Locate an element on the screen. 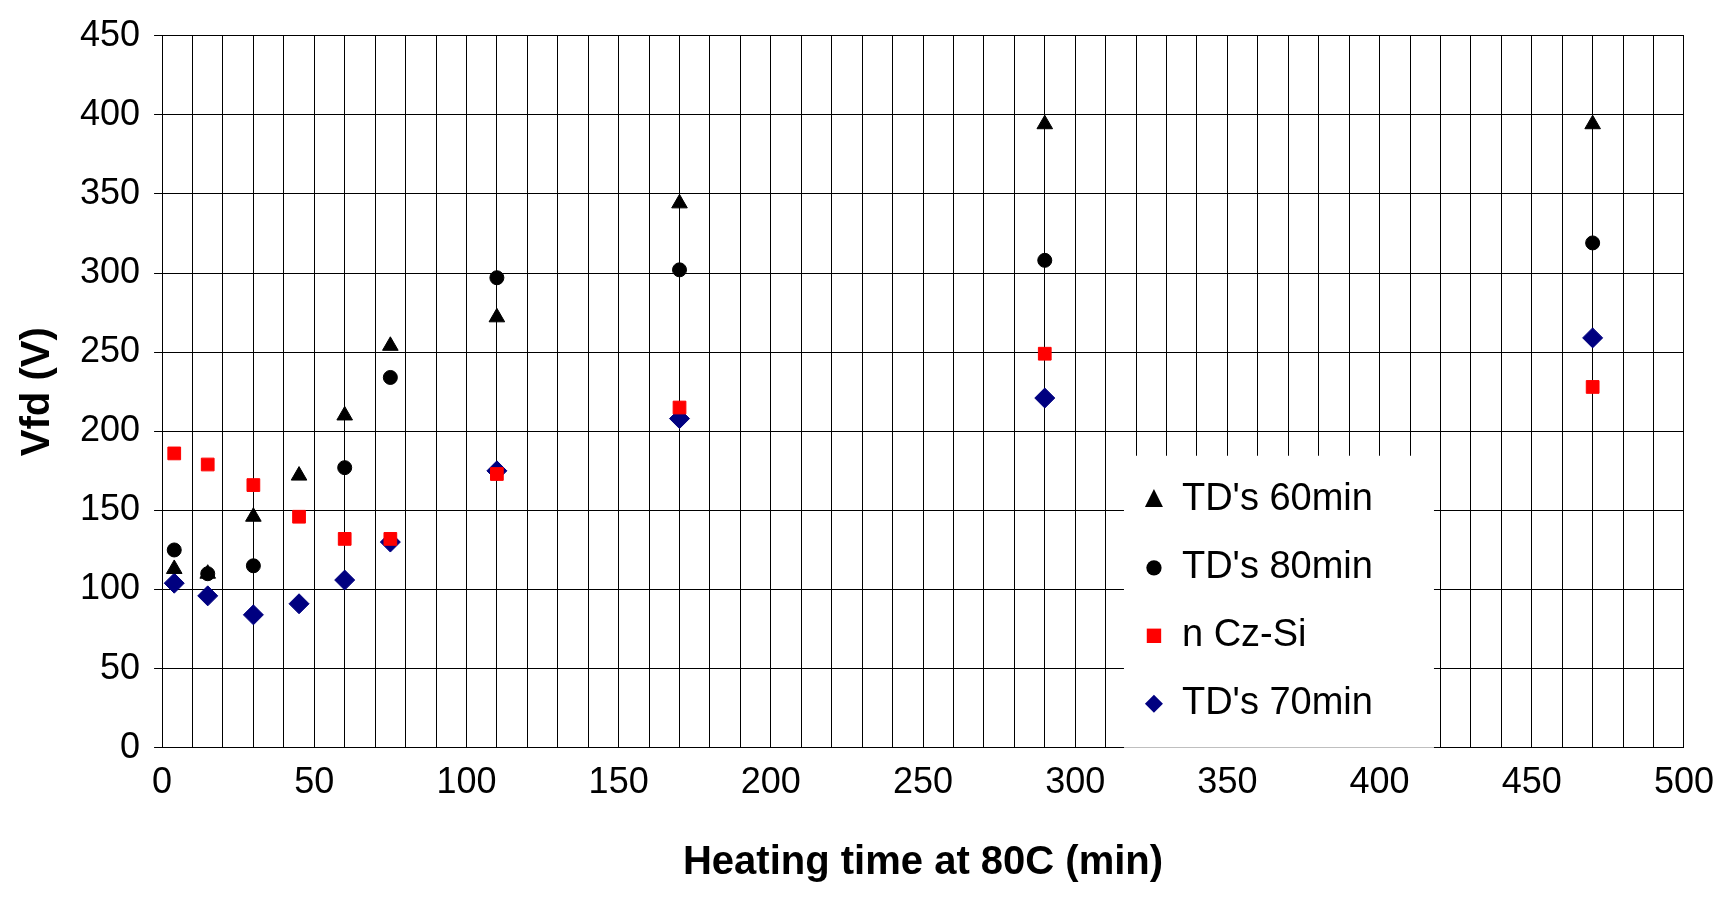 Image resolution: width=1728 pixels, height=901 pixels. x-axis-title: Heating time at 80C (min) is located at coordinates (923, 860).